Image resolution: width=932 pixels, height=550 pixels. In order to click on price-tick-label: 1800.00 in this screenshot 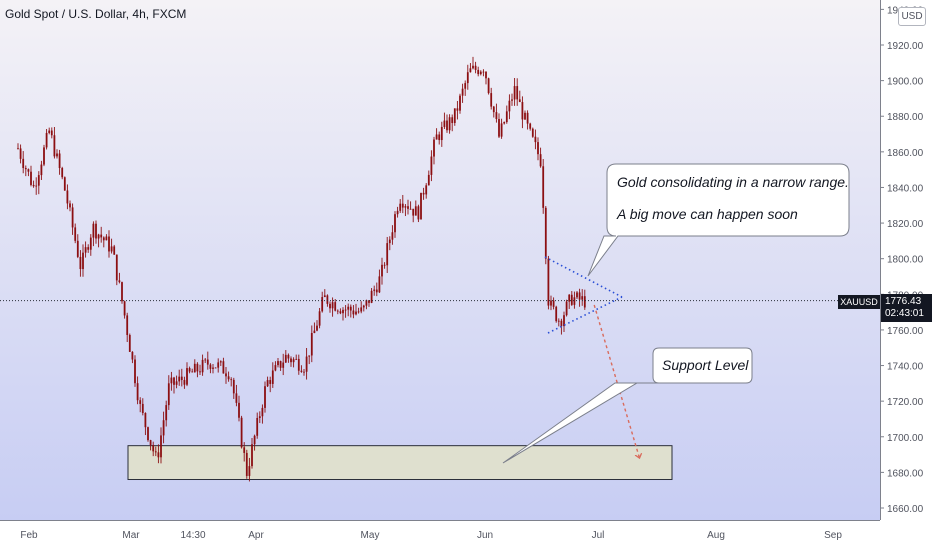, I will do `click(905, 260)`.